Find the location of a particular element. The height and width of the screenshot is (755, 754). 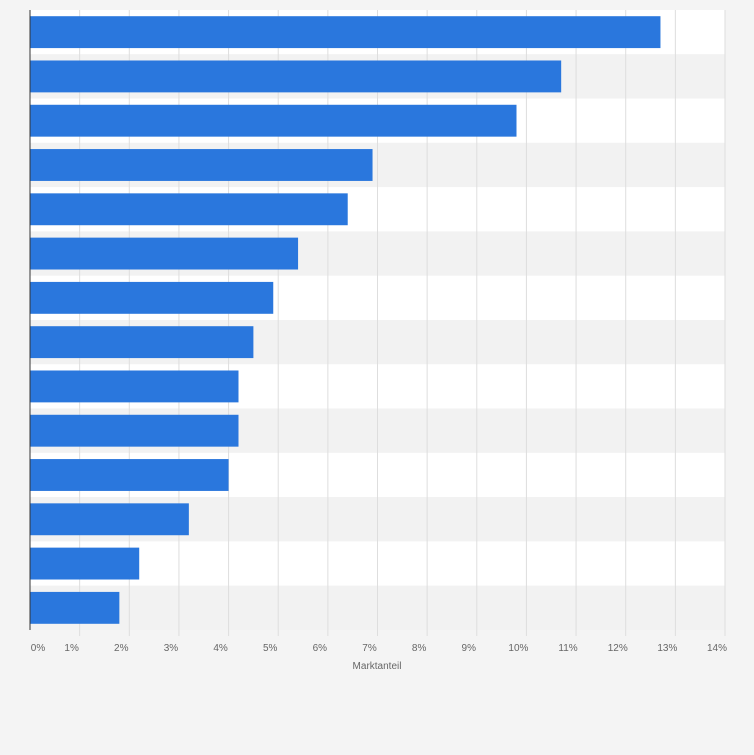

x-tick-label: 6% is located at coordinates (320, 648).